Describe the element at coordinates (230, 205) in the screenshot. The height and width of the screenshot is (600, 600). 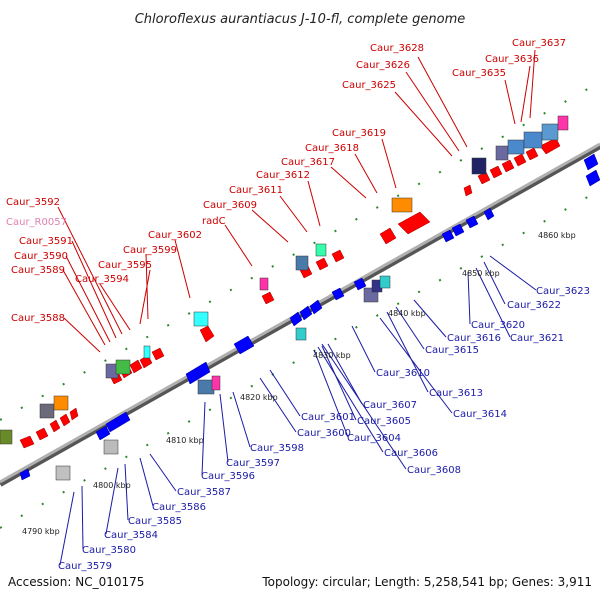
I see `gene-label-top: Caur_3609` at that location.